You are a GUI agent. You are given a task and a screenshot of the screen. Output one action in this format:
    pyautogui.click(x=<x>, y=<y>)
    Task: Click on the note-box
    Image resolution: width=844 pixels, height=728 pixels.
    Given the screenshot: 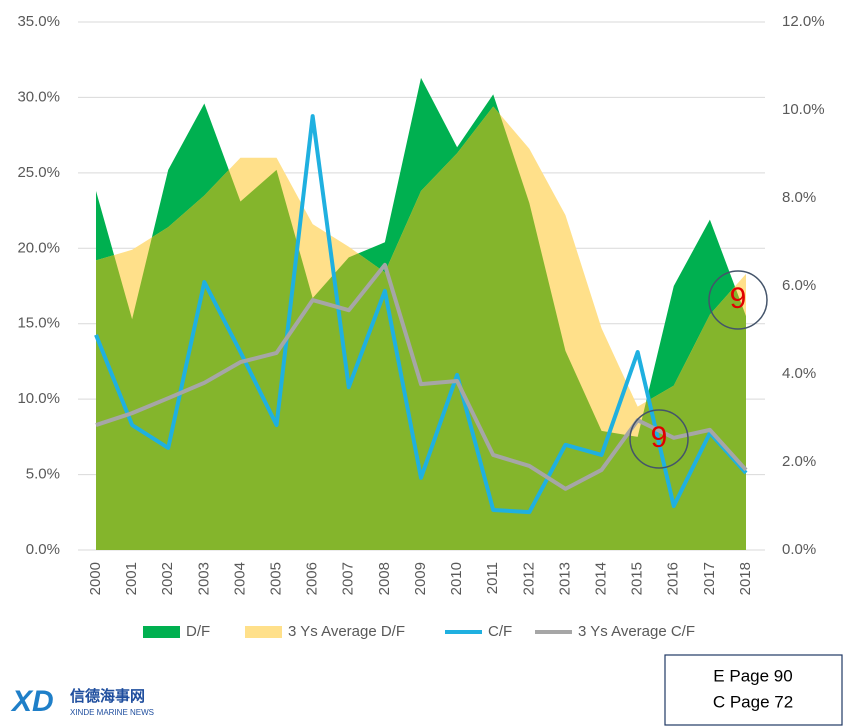 What is the action you would take?
    pyautogui.click(x=753, y=690)
    